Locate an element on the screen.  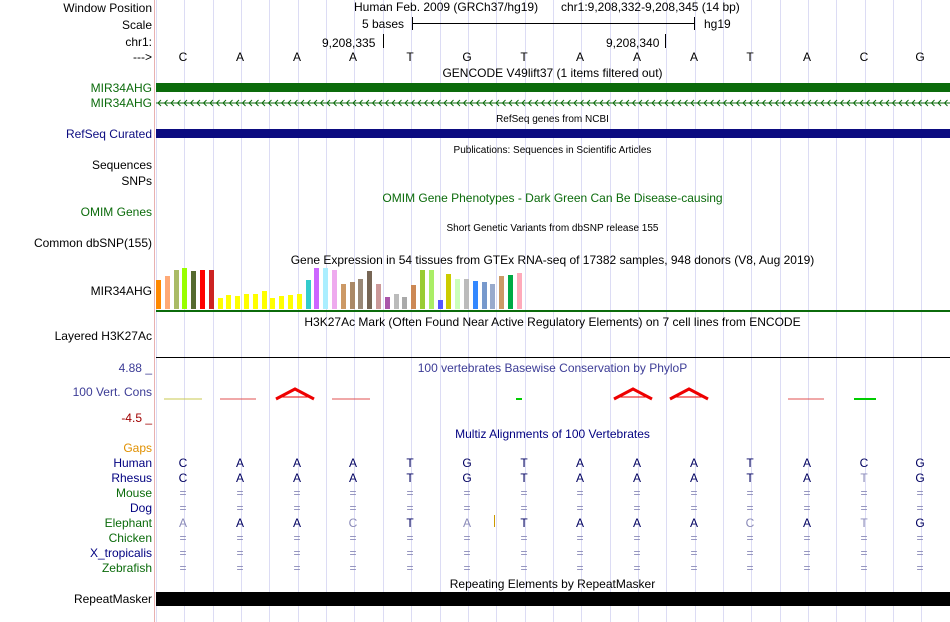
gencode-feature-bar is located at coordinates (553, 87).